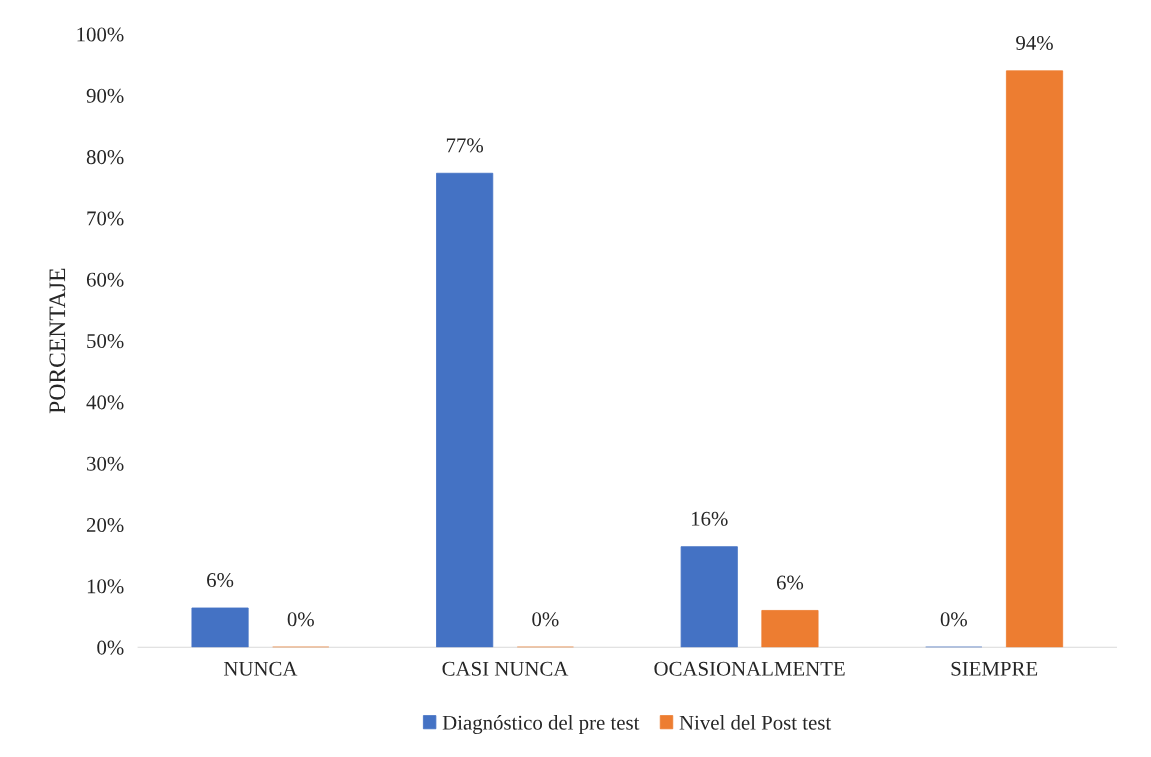  What do you see at coordinates (1034, 43) in the screenshot?
I see `data-label: 94%` at bounding box center [1034, 43].